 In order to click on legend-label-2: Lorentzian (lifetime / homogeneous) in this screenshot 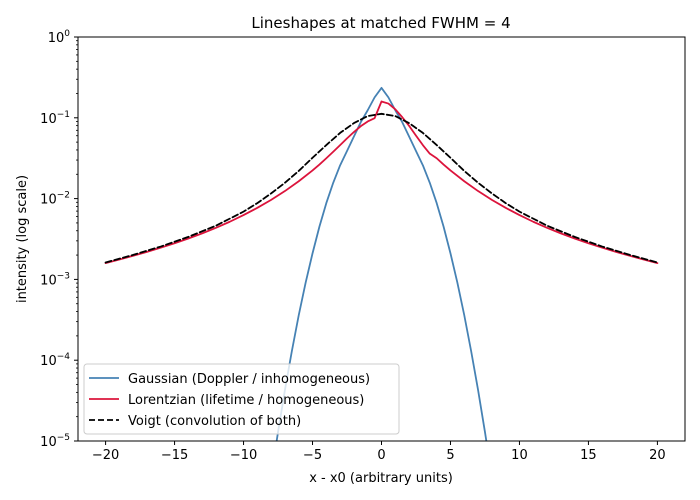, I will do `click(246, 400)`.